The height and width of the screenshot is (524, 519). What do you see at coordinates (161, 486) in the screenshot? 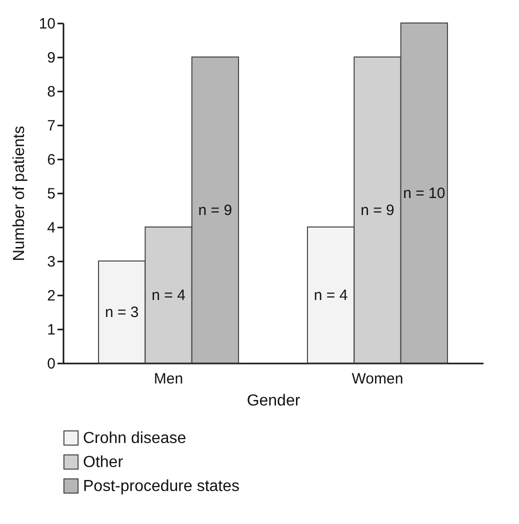
I see `legend-label: Post-procedure states` at bounding box center [161, 486].